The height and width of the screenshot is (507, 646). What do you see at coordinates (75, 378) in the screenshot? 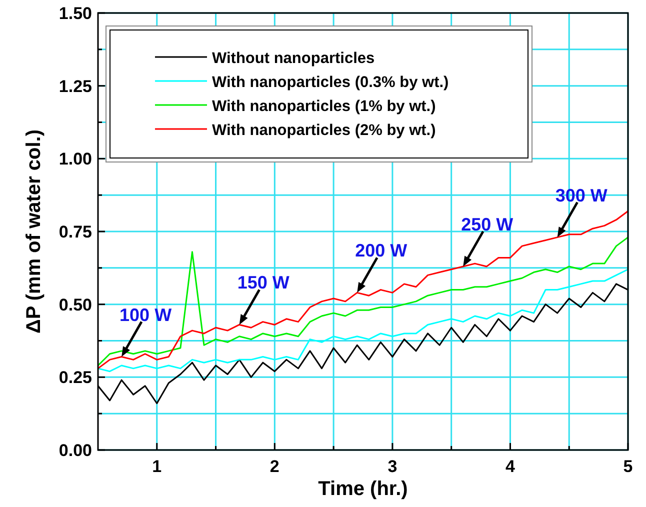
I see `y-tick-label: 0.25` at bounding box center [75, 378].